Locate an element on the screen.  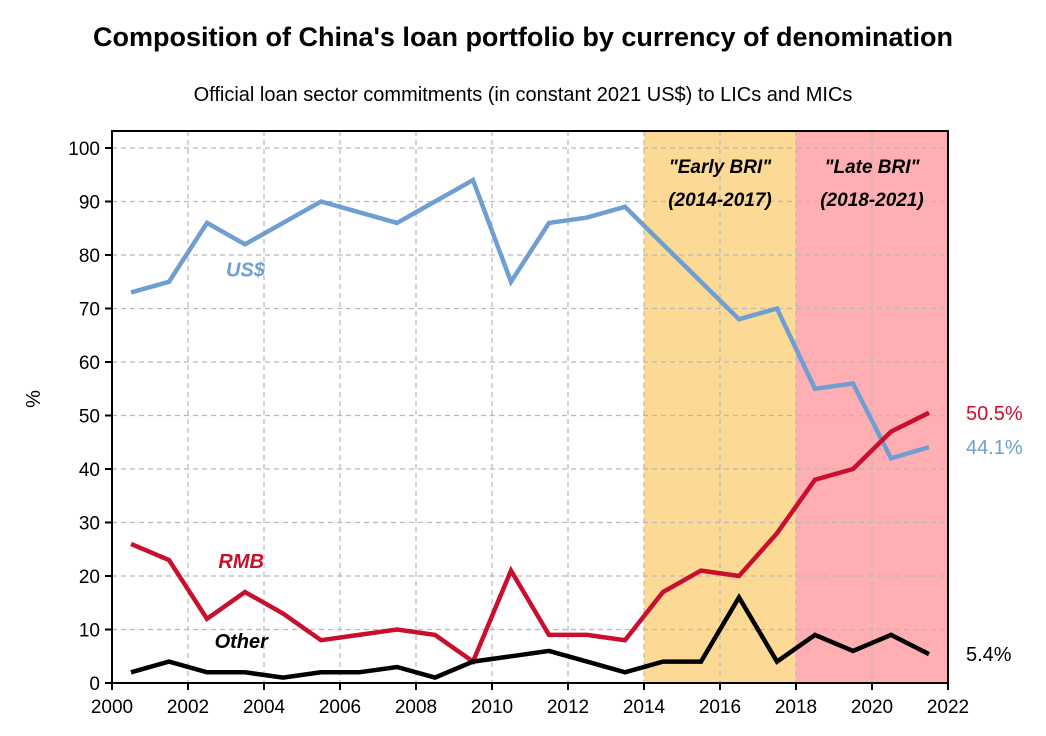
y-tick-label: 60 is located at coordinates (89, 363).